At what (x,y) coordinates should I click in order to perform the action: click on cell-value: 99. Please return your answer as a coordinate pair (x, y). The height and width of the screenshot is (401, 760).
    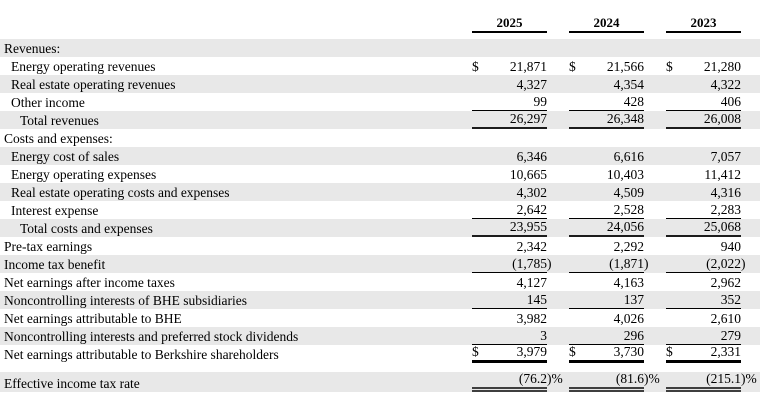
    Looking at the image, I should click on (540, 101).